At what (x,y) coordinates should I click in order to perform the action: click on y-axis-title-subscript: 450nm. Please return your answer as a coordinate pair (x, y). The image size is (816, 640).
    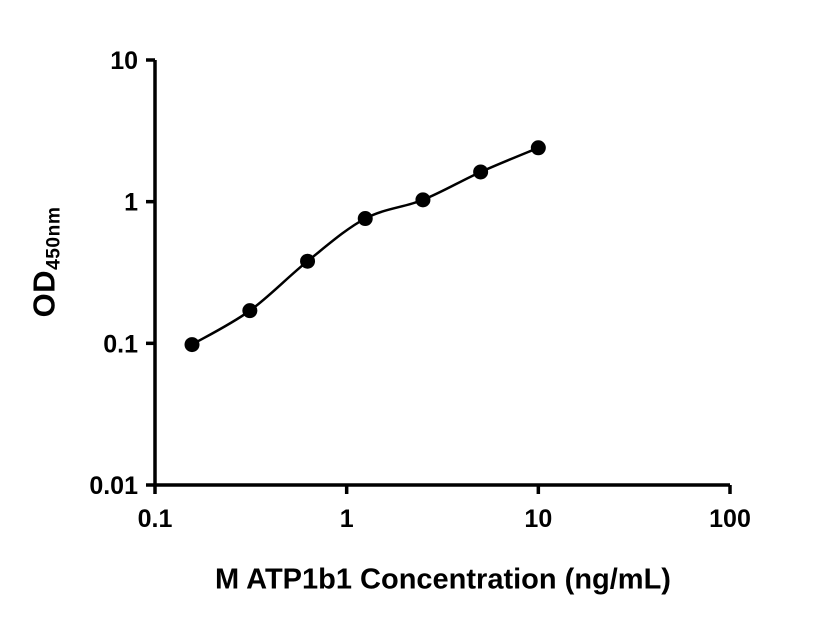
    Looking at the image, I should click on (54, 238).